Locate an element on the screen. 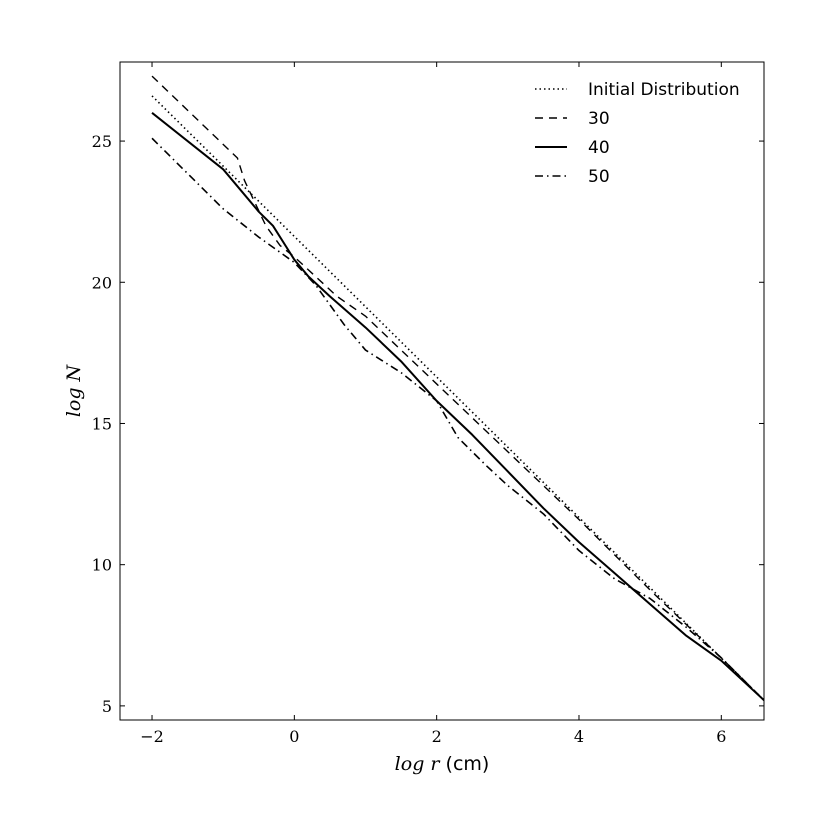 The height and width of the screenshot is (830, 830). y-axis-label: log N is located at coordinates (74, 390).